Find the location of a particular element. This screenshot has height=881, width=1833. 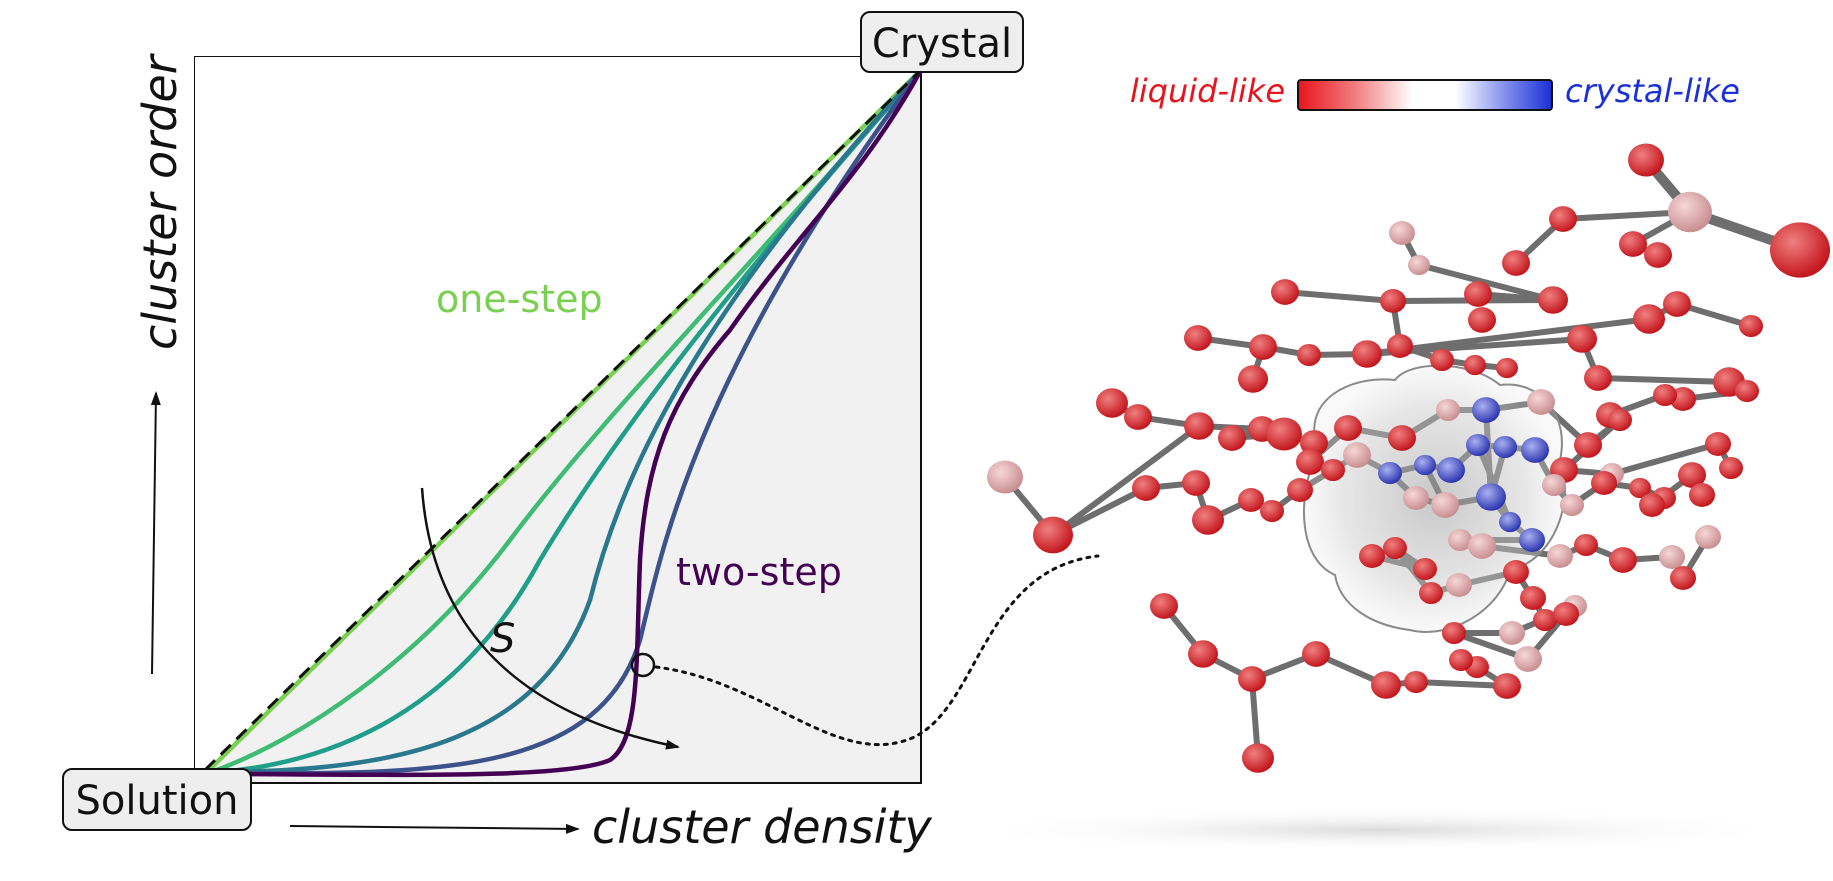

colorbar-high-label: crystal-like is located at coordinates (1652, 91).